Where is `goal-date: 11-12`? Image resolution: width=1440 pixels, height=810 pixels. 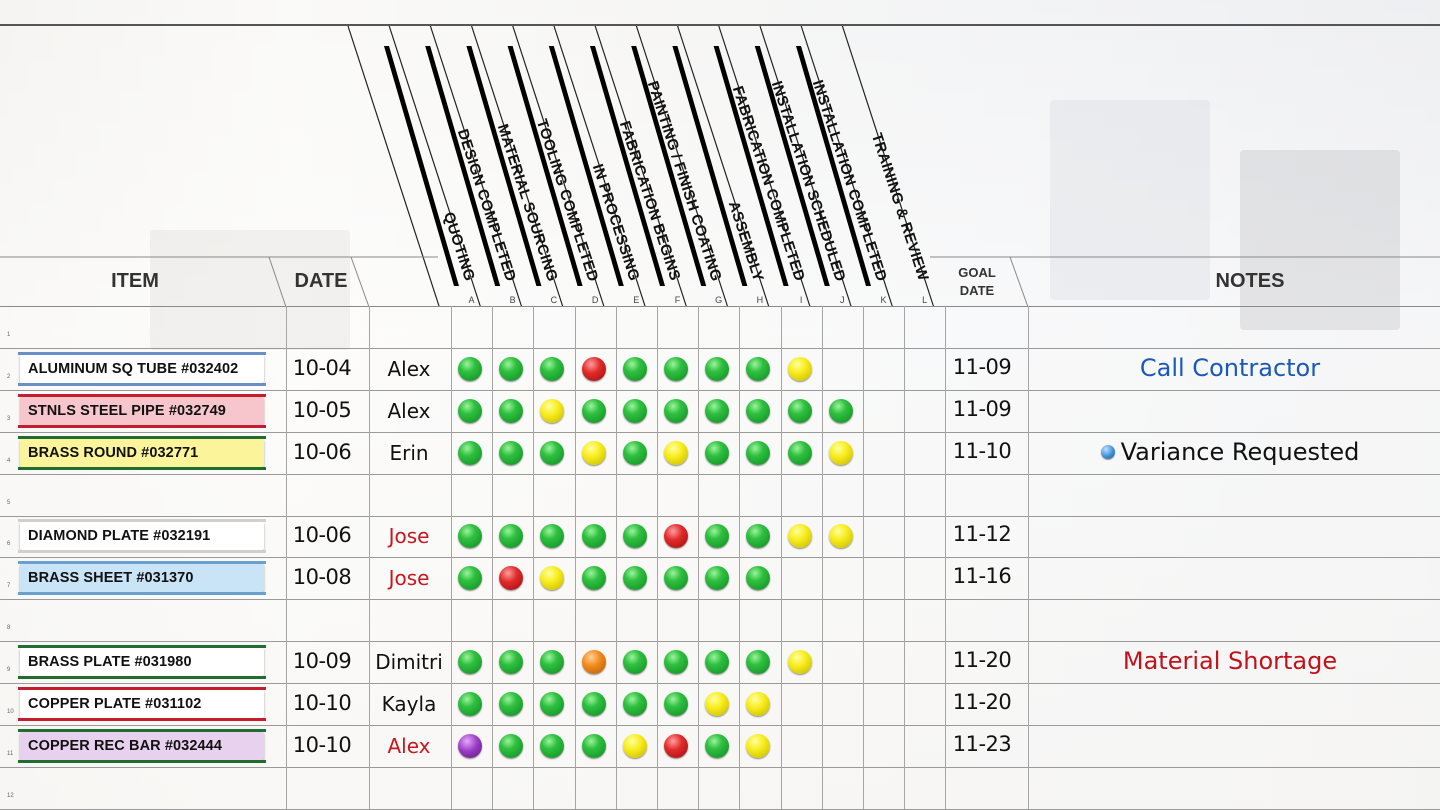
goal-date: 11-12 is located at coordinates (982, 534).